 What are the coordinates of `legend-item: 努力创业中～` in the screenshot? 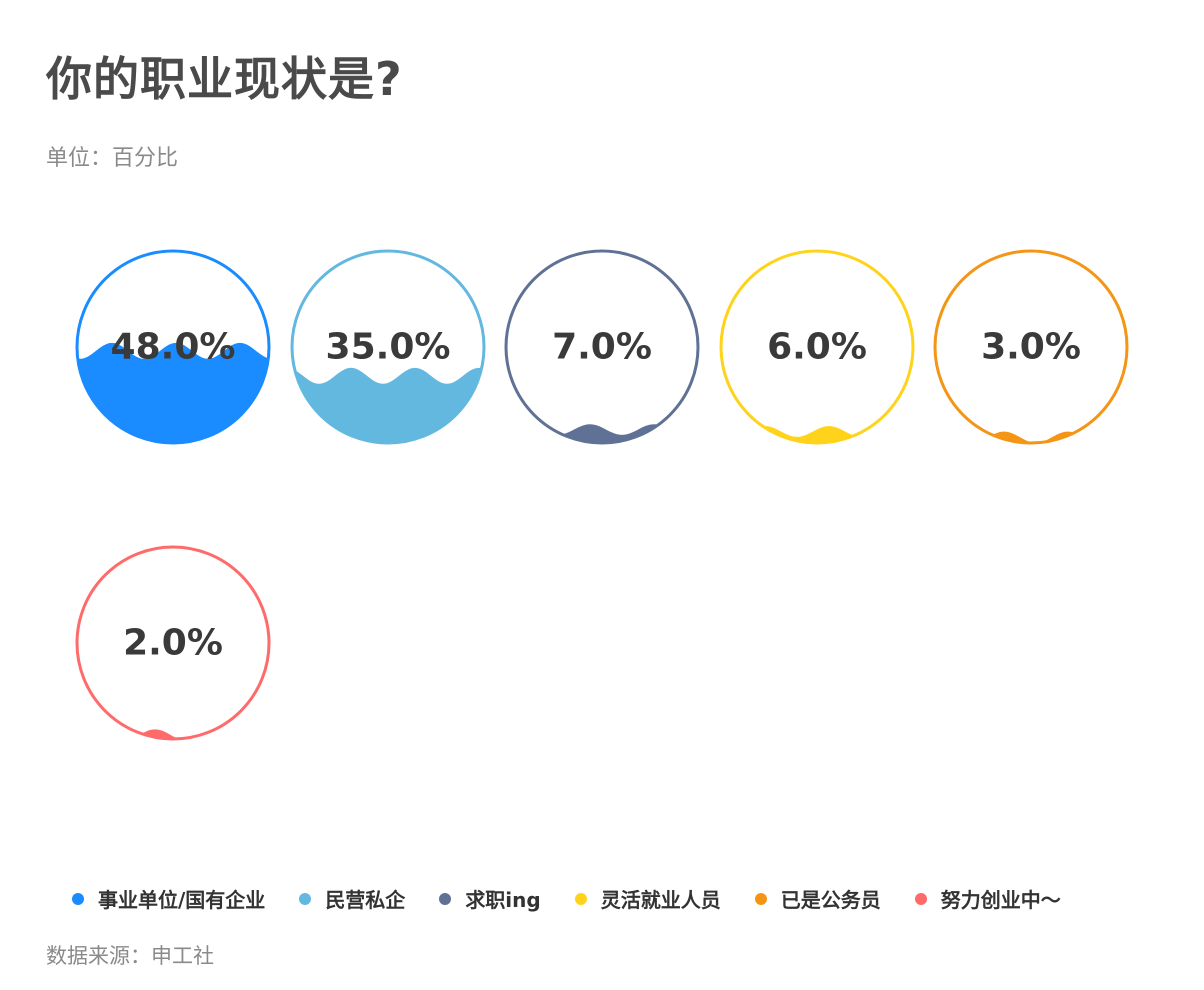 It's located at (987, 898).